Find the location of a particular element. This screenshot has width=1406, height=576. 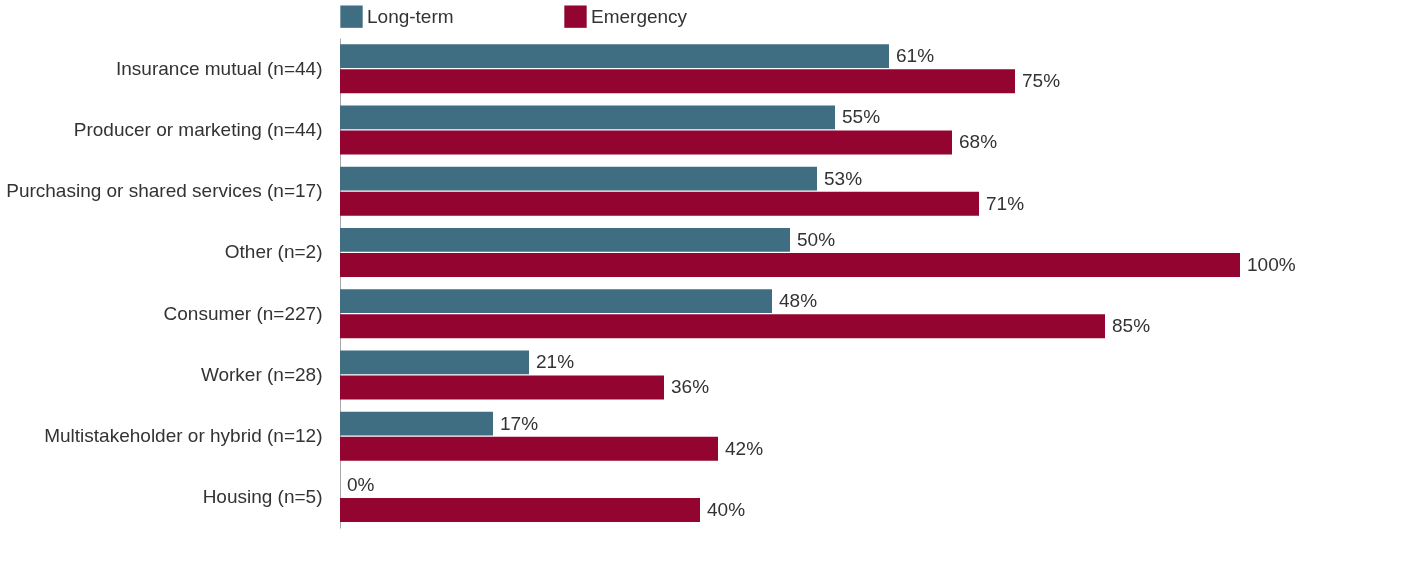

data-label: 68% is located at coordinates (978, 142).